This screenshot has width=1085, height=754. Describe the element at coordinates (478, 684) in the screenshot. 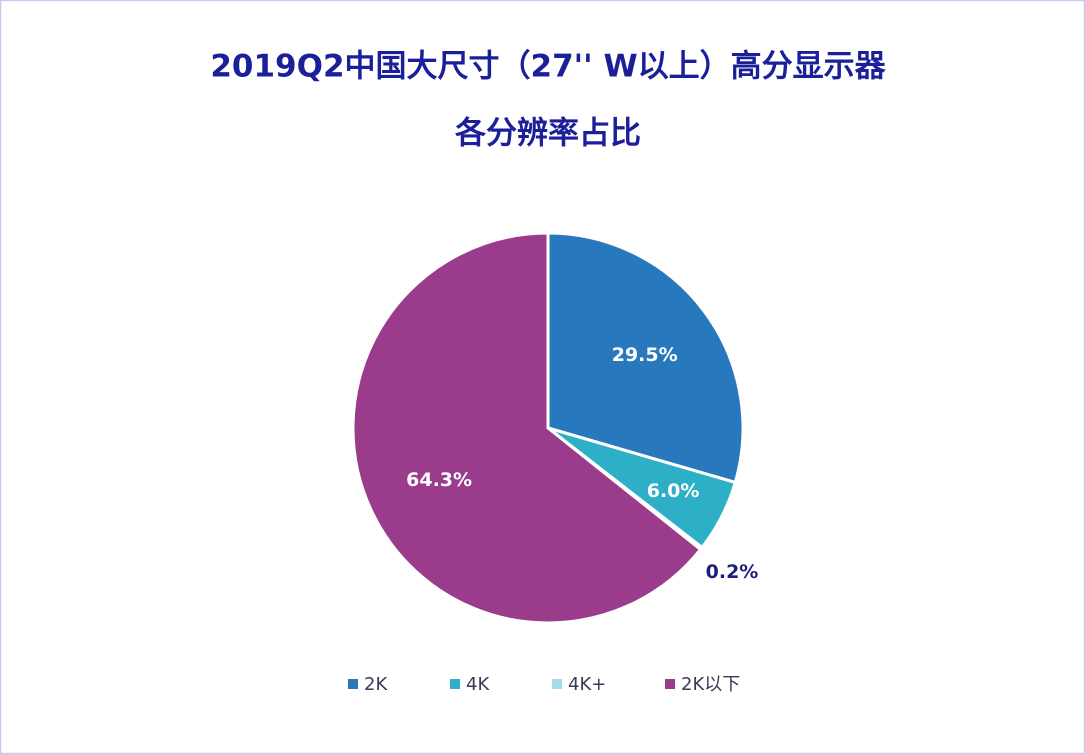

I see `legend-label: 4K` at that location.